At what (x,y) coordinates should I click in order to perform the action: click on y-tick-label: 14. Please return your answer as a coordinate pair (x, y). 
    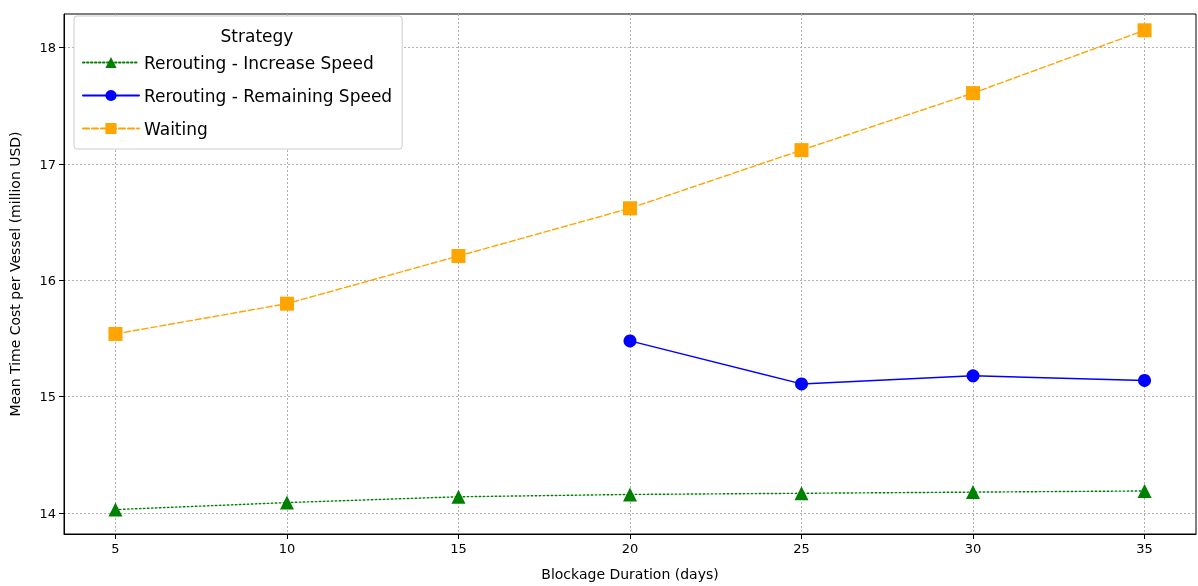
    Looking at the image, I should click on (47, 513).